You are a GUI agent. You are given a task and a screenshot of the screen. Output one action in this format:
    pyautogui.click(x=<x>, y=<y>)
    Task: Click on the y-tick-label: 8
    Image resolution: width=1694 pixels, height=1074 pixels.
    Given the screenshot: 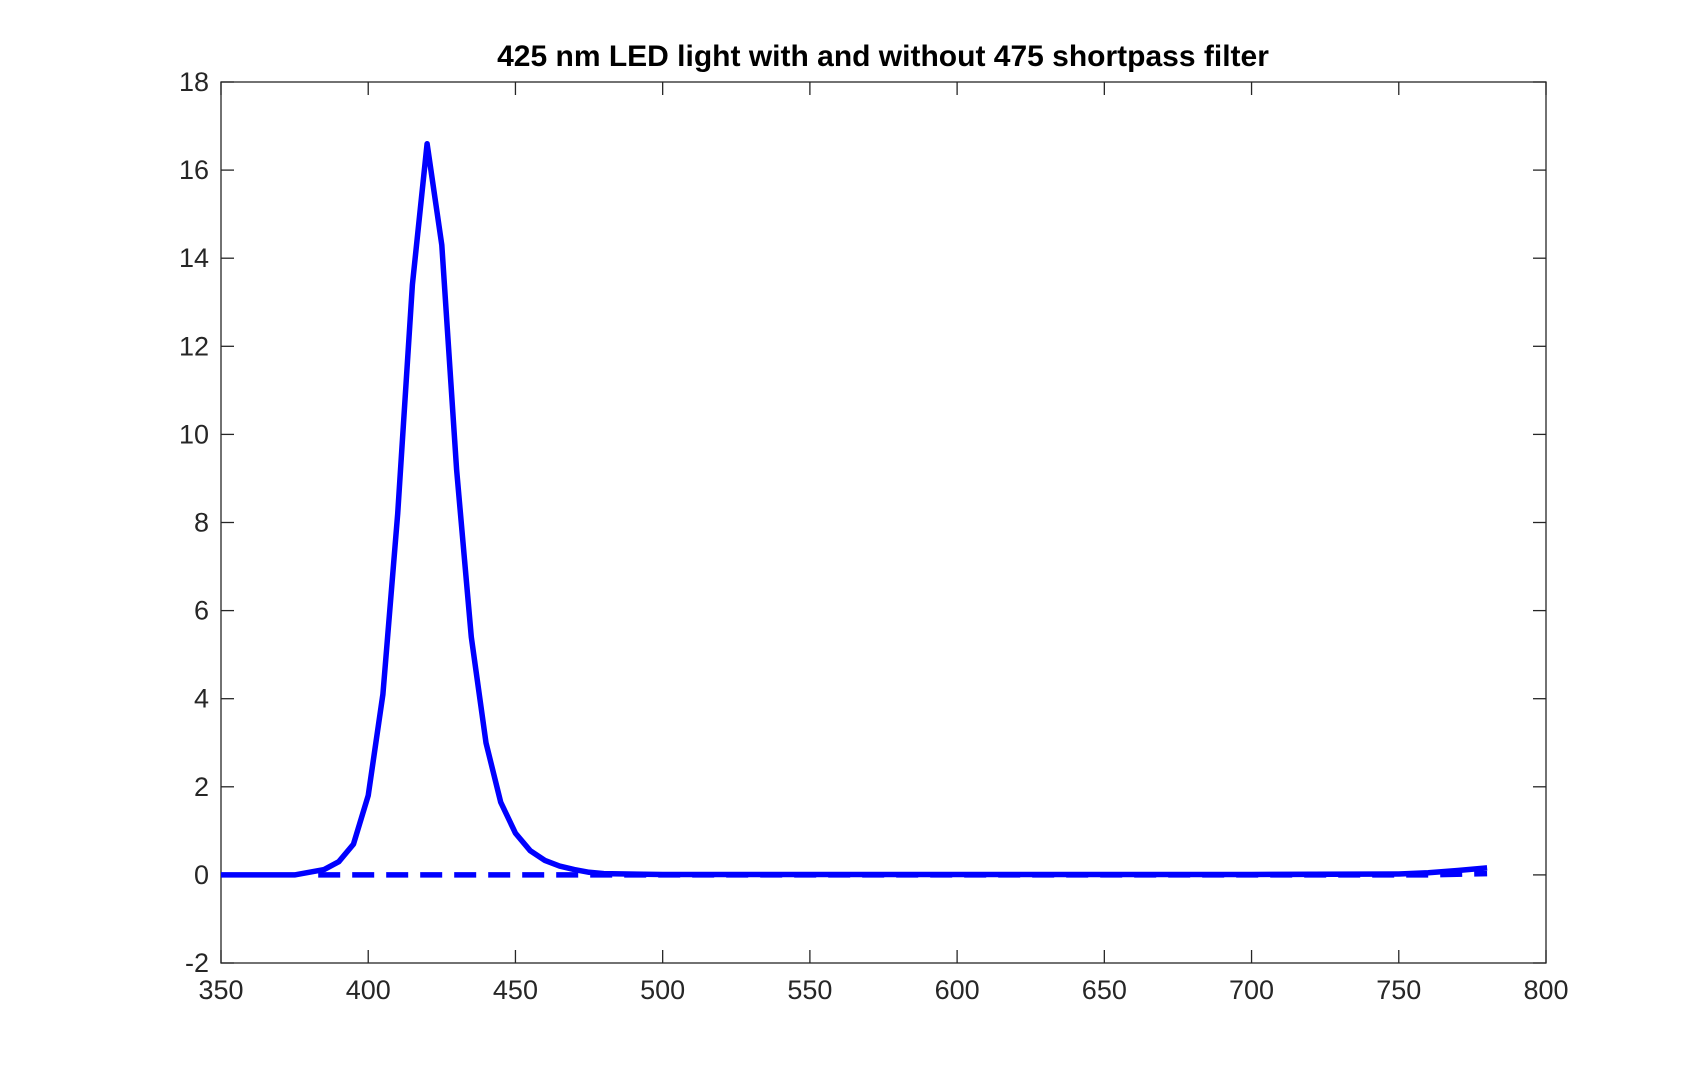 What is the action you would take?
    pyautogui.click(x=201, y=523)
    